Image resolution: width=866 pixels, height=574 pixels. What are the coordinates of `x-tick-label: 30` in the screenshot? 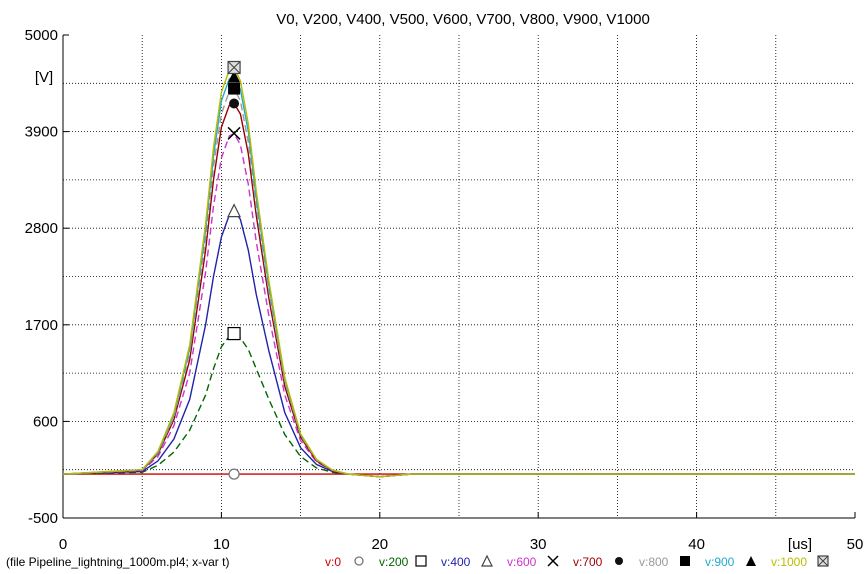 It's located at (538, 544).